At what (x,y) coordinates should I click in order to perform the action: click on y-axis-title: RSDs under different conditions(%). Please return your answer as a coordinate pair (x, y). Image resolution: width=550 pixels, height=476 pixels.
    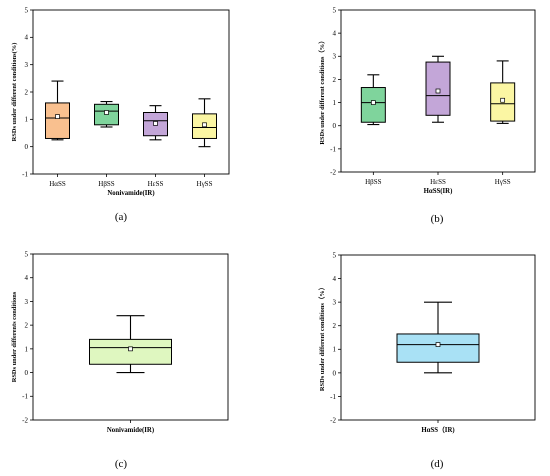
    Looking at the image, I should click on (14, 92).